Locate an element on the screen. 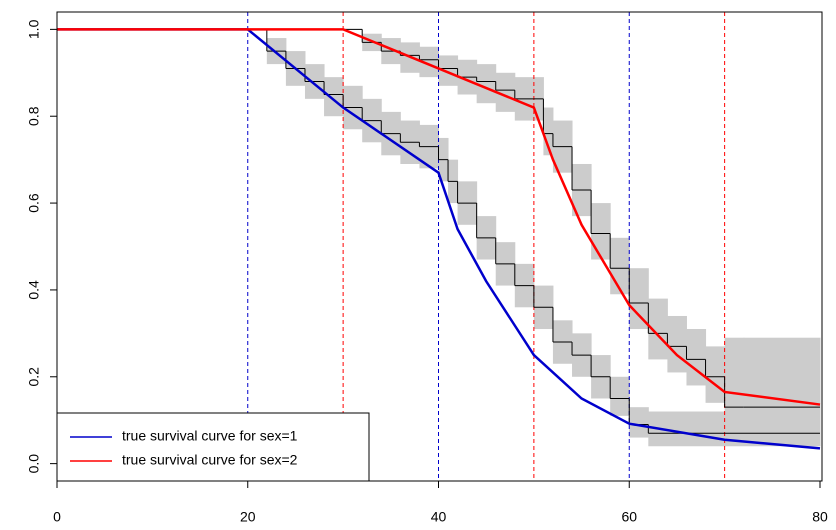  y-tick-label: 0.0 is located at coordinates (34, 464).